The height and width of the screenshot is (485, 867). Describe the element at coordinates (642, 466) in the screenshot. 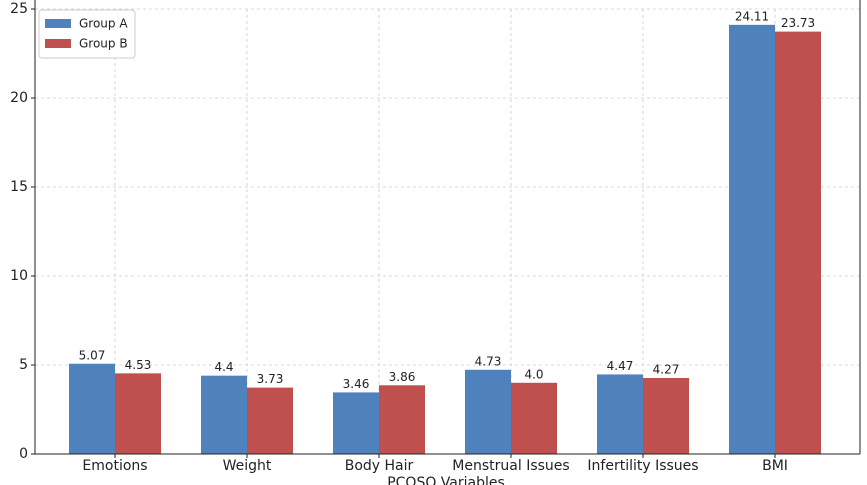

I see `x-tick-label: Infertility Issues` at that location.